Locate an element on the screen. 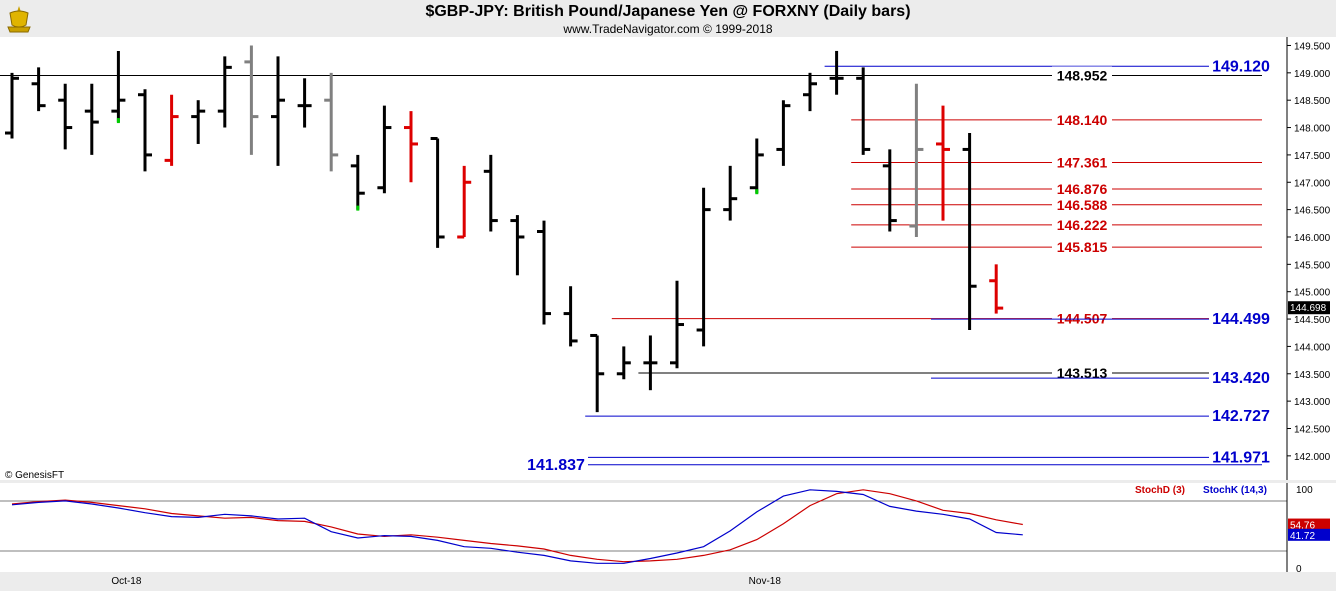 The width and height of the screenshot is (1336, 591). level-label: 148.952 is located at coordinates (1082, 75).